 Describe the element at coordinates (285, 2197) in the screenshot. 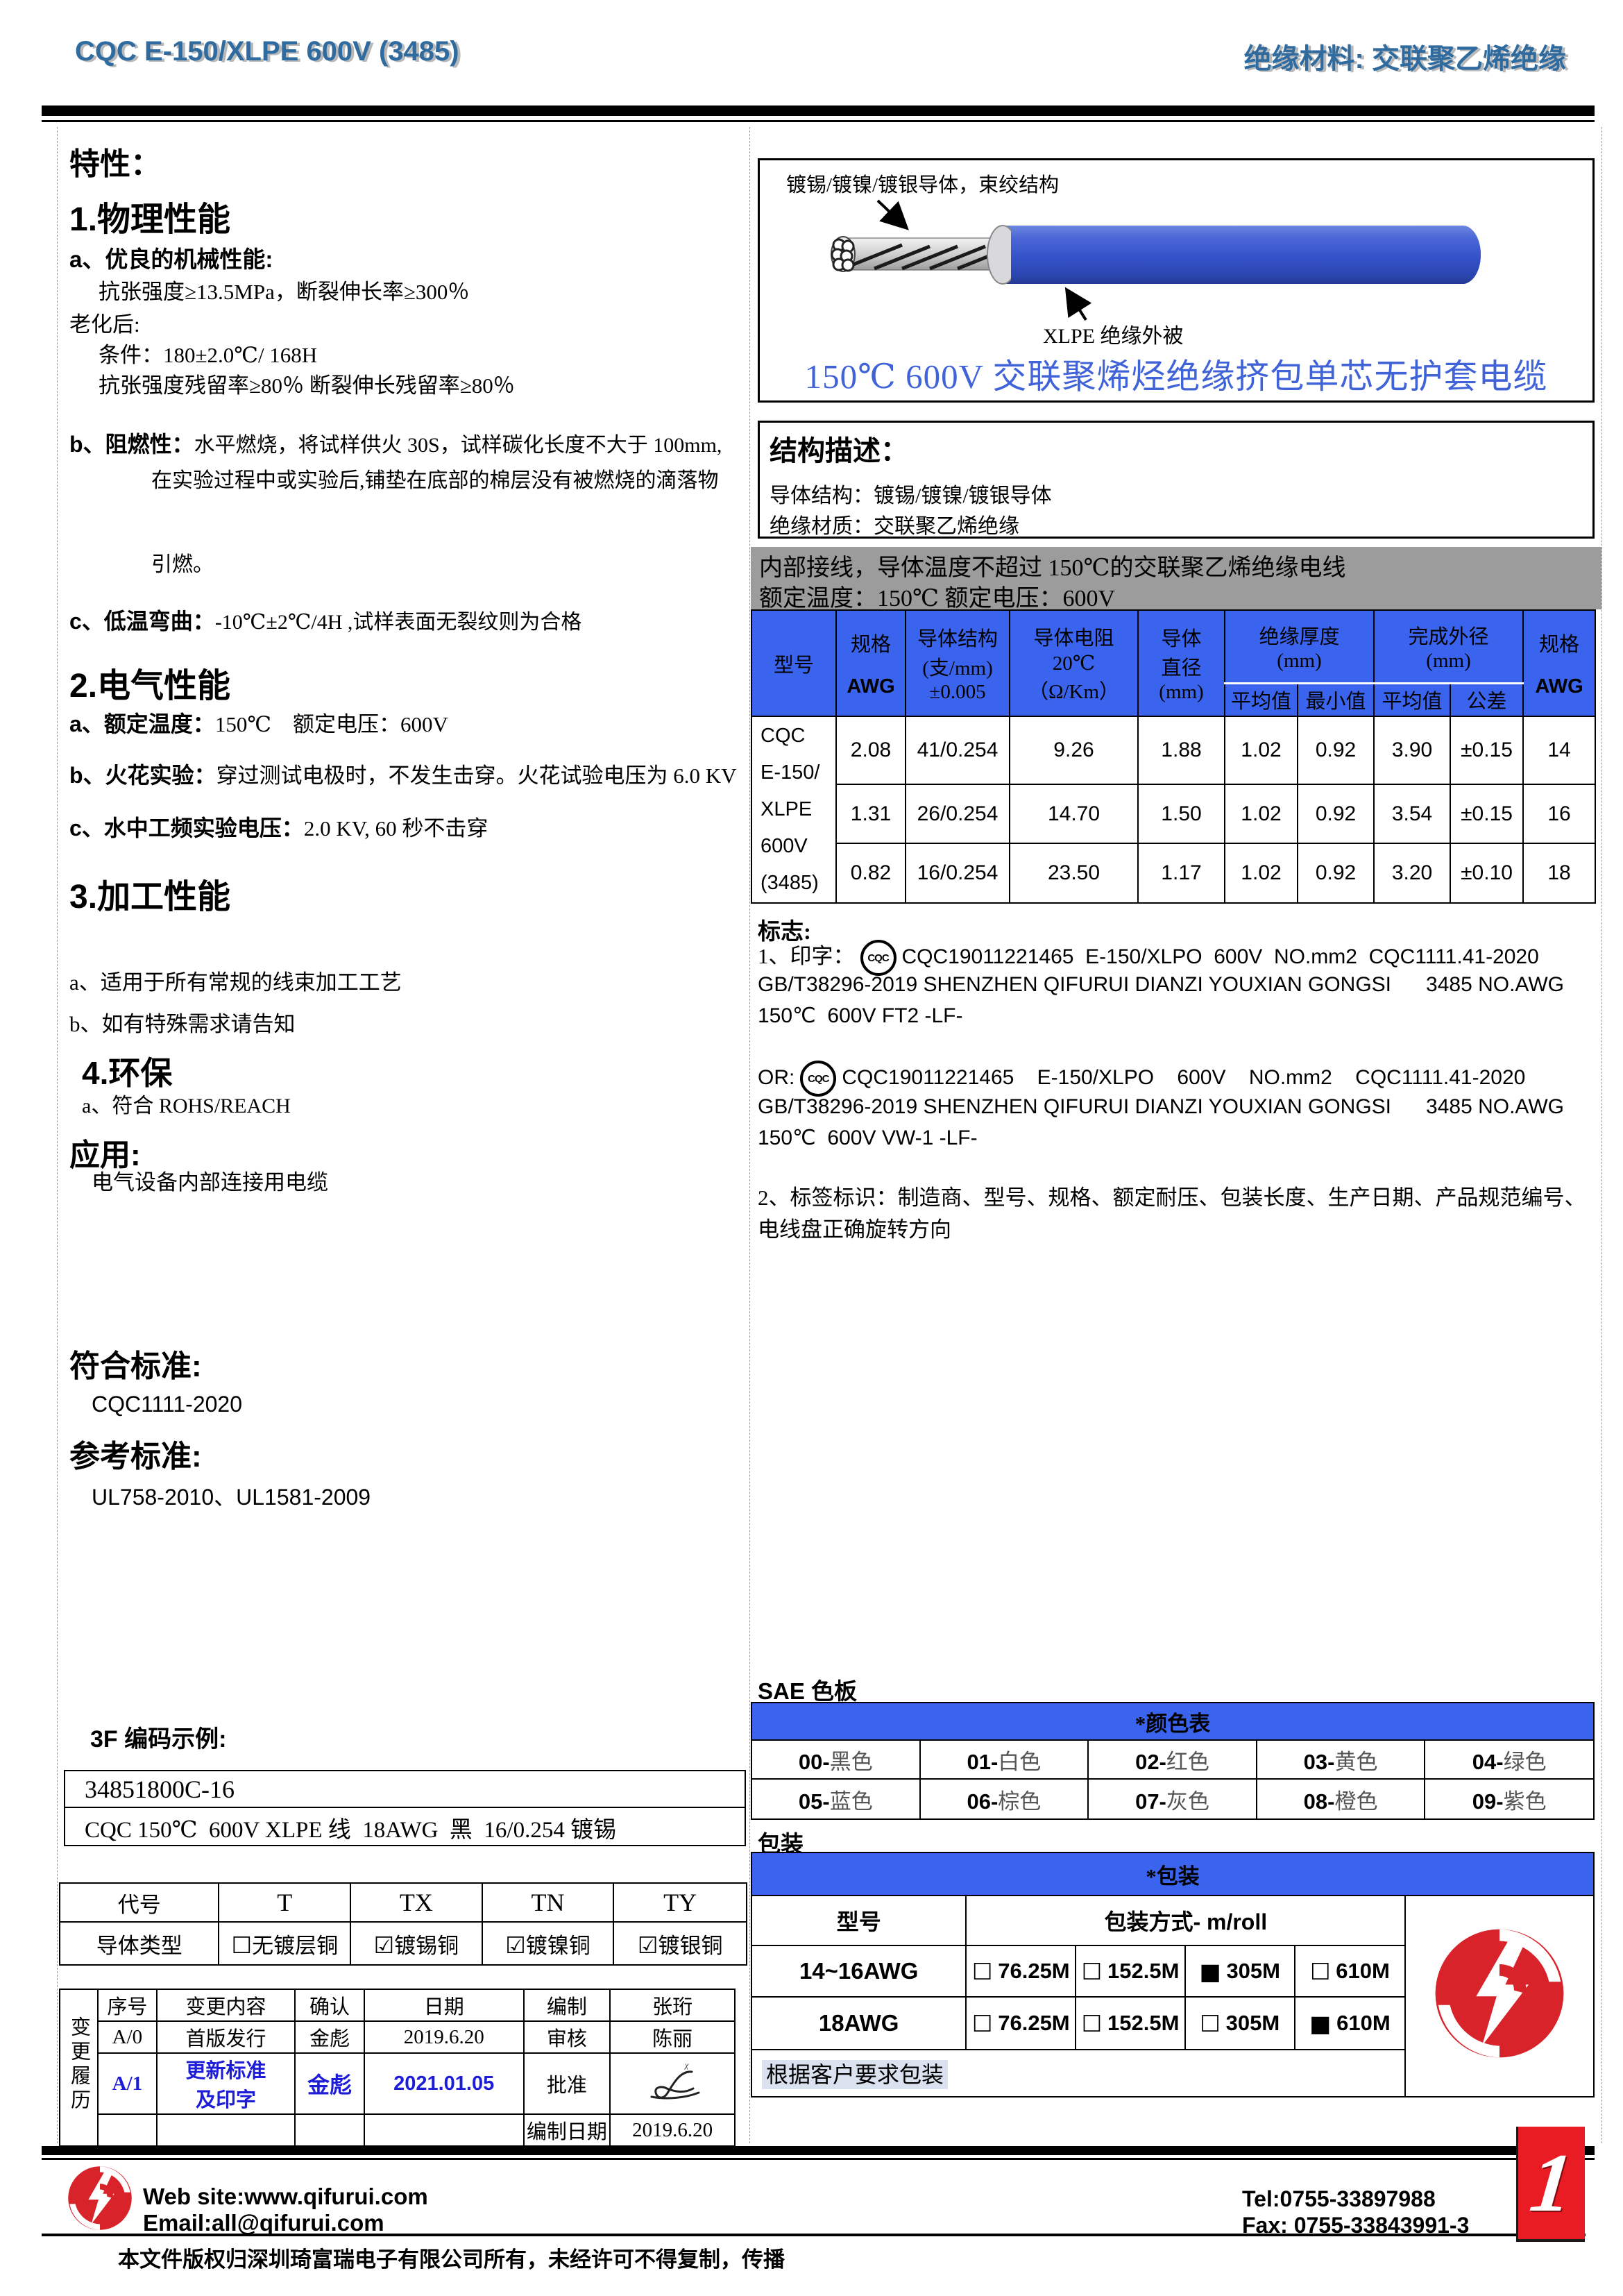

I see `footer-website: Web site:www.qifurui.com` at that location.